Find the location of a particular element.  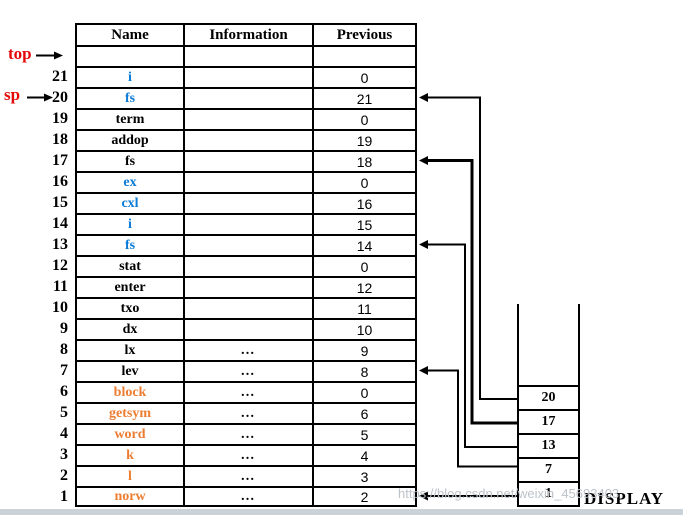

name-cell: block is located at coordinates (130, 392).